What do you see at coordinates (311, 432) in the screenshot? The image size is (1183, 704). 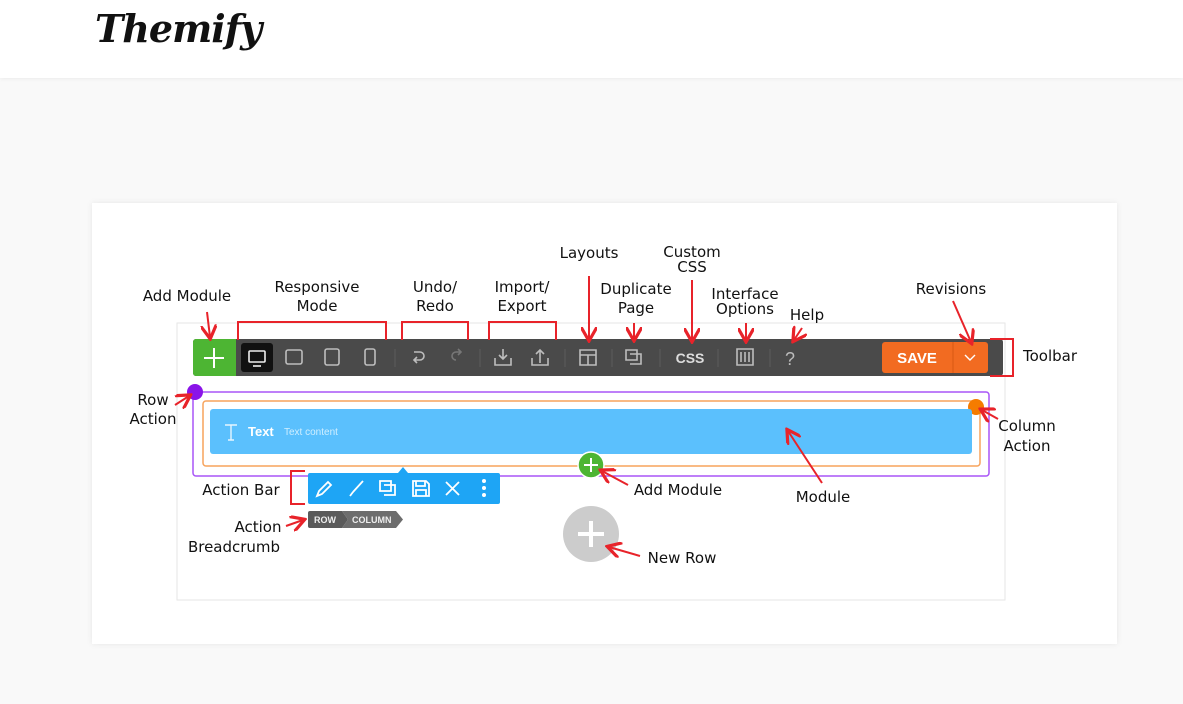 I see `module-subtitle: Text content` at bounding box center [311, 432].